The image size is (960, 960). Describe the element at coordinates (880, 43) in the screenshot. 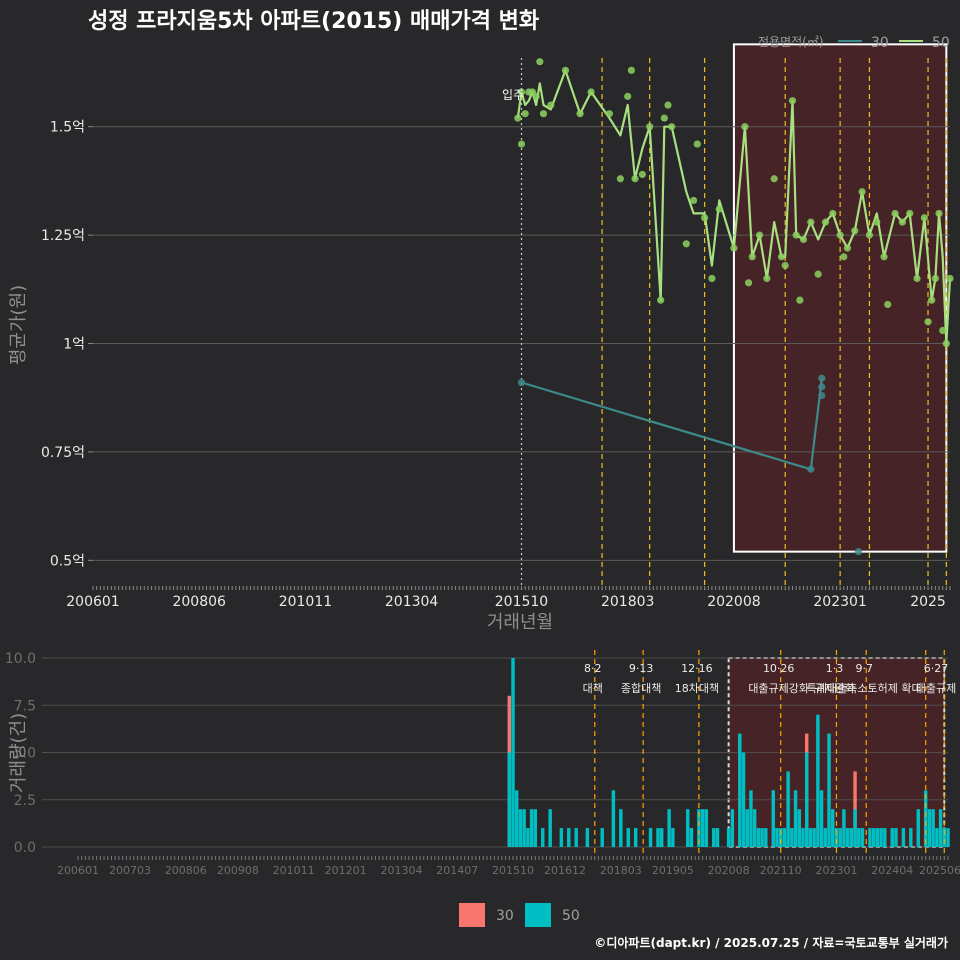

I see `legend-label-30: 30` at that location.